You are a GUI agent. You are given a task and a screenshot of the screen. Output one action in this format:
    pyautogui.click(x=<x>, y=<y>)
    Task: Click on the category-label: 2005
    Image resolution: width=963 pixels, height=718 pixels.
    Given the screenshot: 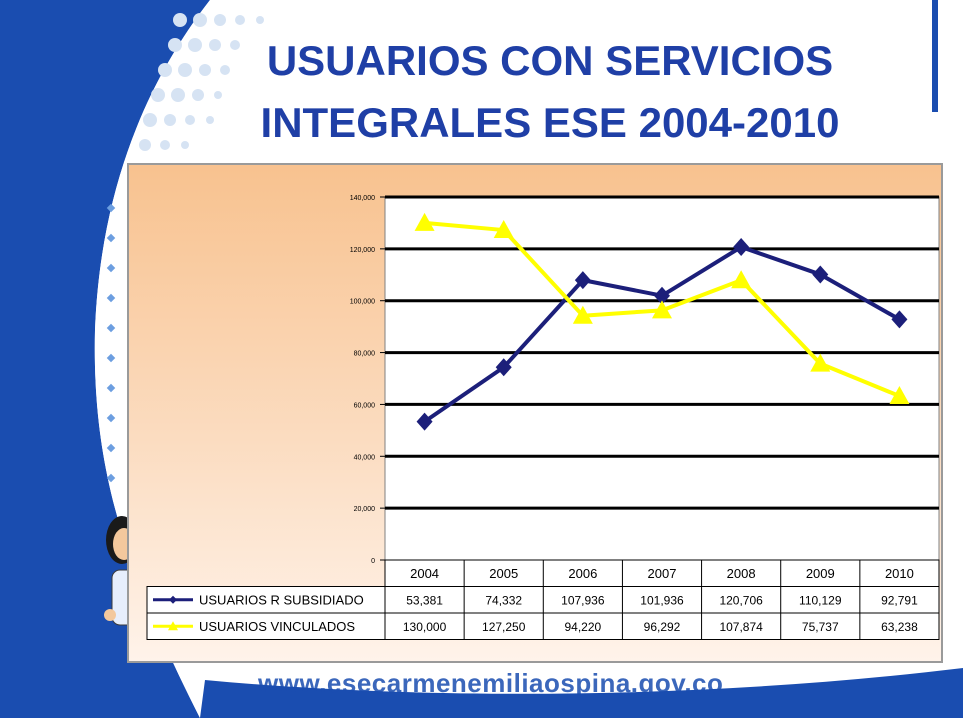 What is the action you would take?
    pyautogui.click(x=503, y=573)
    